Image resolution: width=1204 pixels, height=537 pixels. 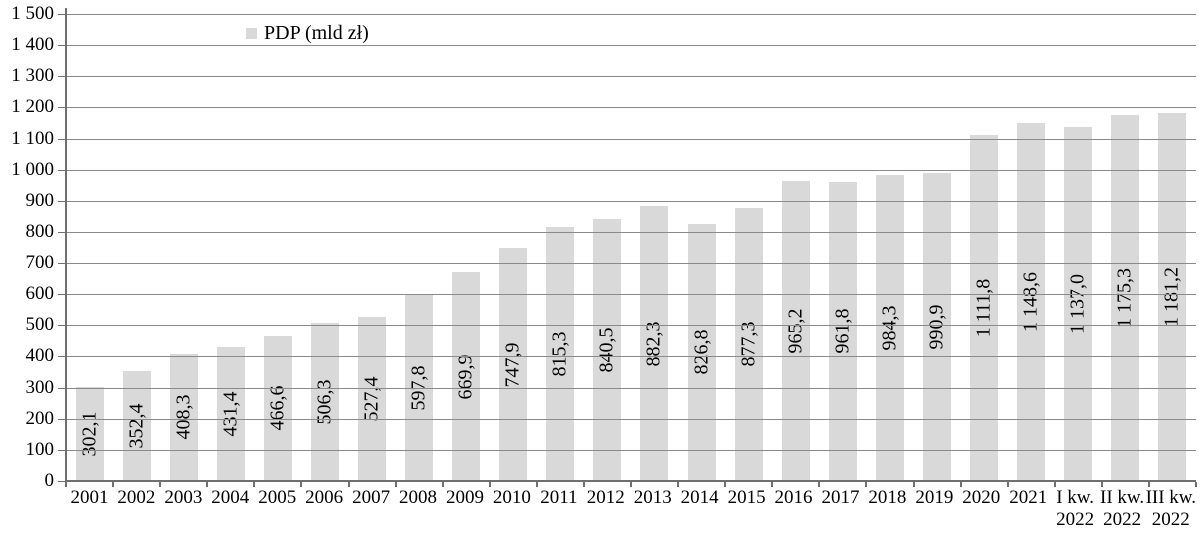 I want to click on bar-slot: 597,8, so click(x=419, y=247).